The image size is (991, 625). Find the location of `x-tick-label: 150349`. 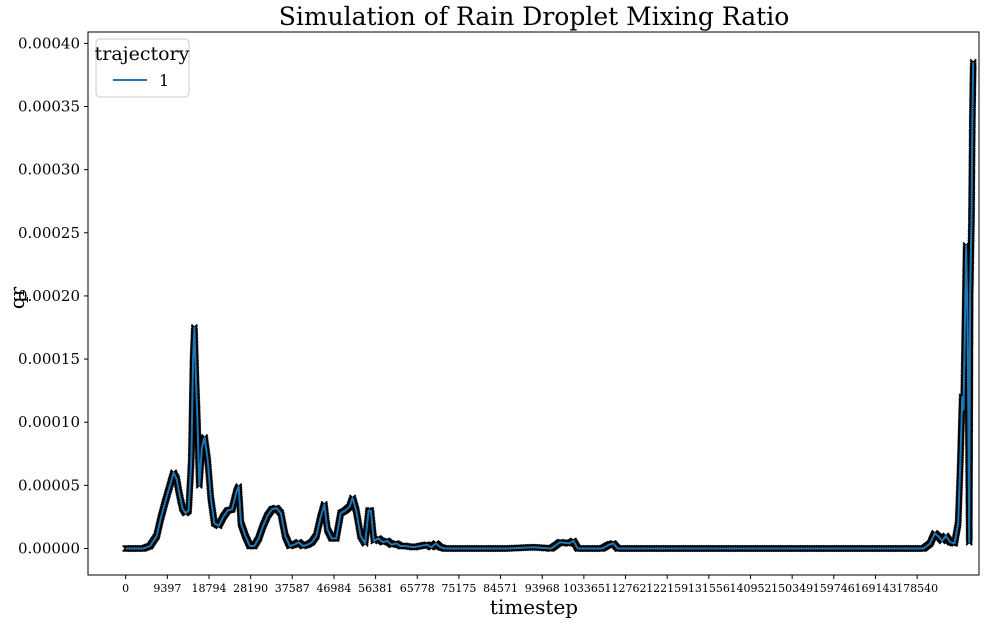

x-tick-label: 150349 is located at coordinates (792, 588).